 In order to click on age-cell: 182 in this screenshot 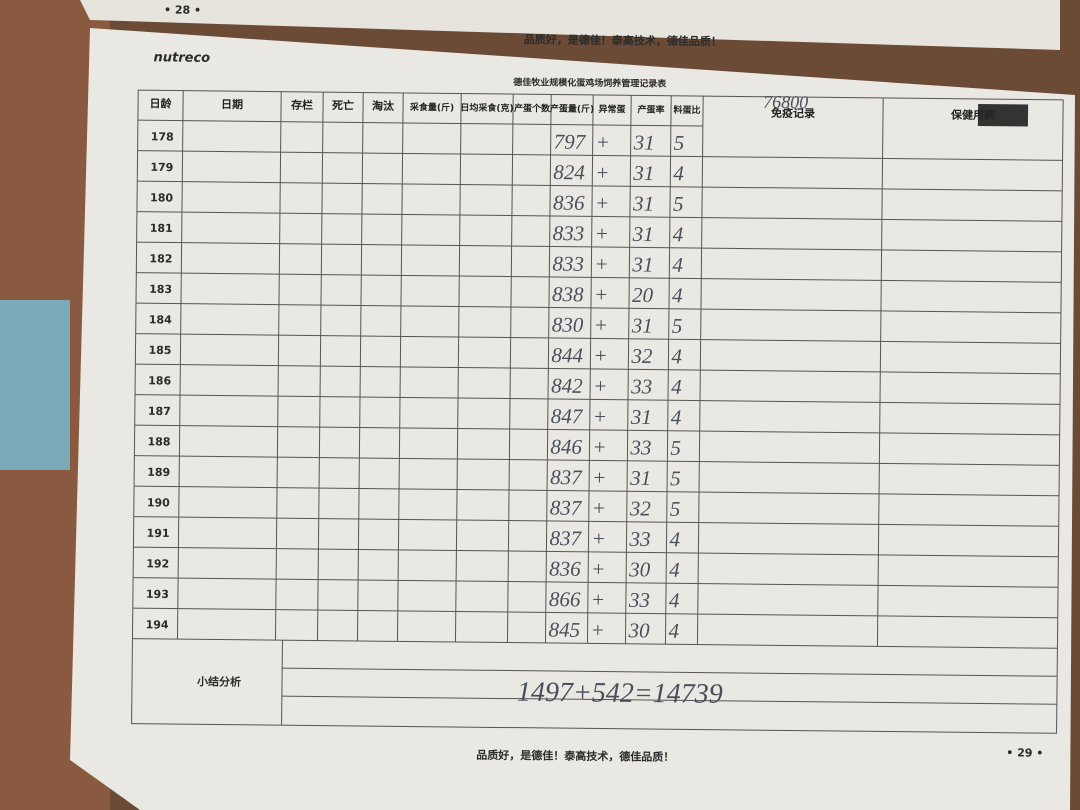, I will do `click(160, 258)`.